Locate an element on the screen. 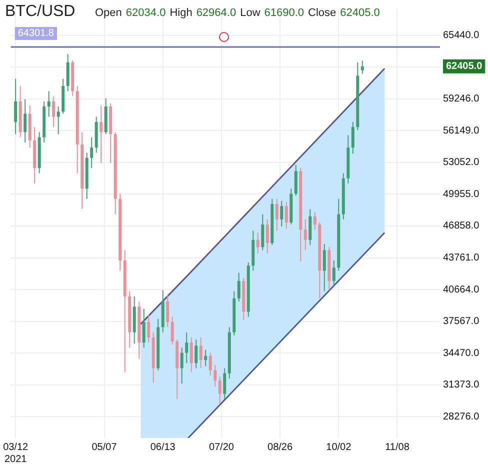  chart-subtitle: Open 62034.0 High 62964.0 Low 61690.0 Close 62405.0 is located at coordinates (237, 13).